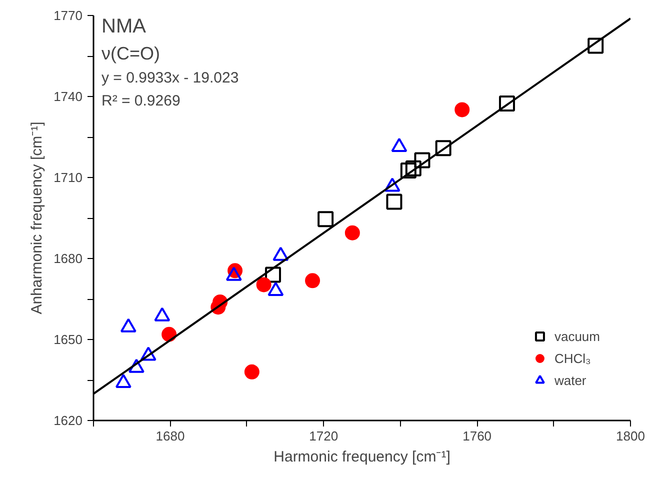 This screenshot has width=649, height=486. Describe the element at coordinates (37, 218) in the screenshot. I see `y-axis-title: Anharmonic frequency [cm⁻¹]` at that location.